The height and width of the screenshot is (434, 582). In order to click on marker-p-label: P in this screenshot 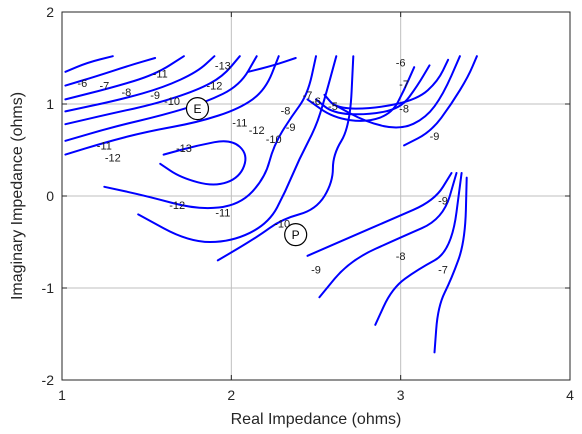, I will do `click(296, 235)`.